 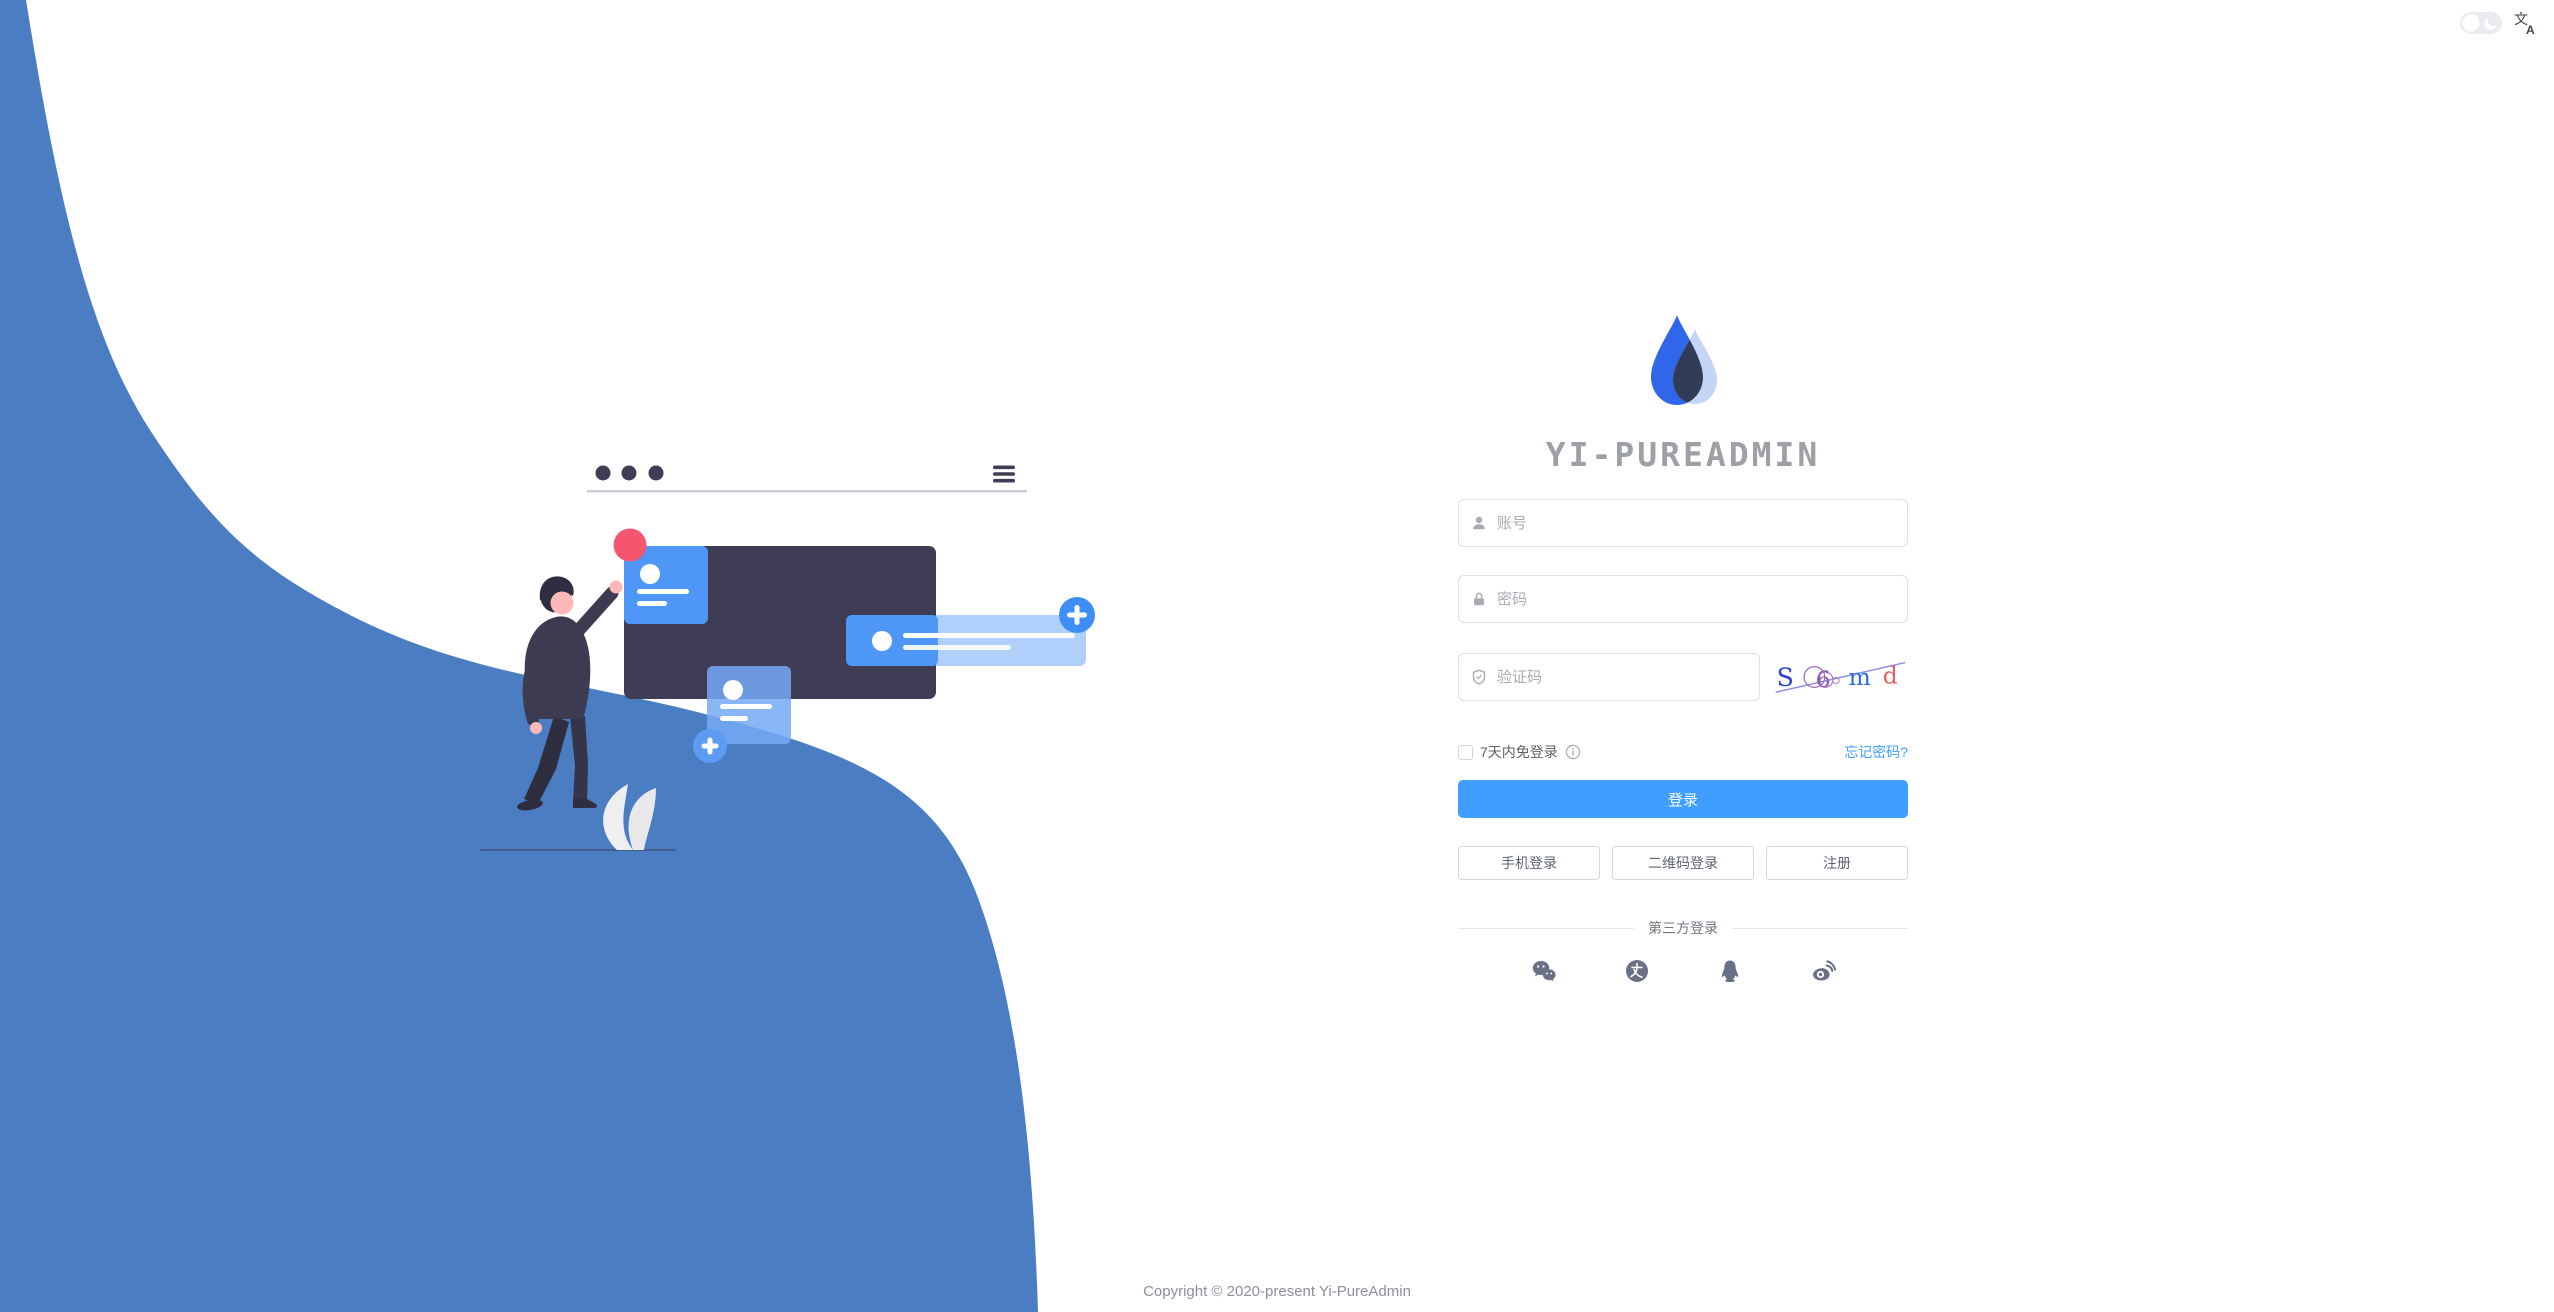 What do you see at coordinates (1683, 648) in the screenshot?
I see `login-panel: YI-PUREADMIN S 6 m` at bounding box center [1683, 648].